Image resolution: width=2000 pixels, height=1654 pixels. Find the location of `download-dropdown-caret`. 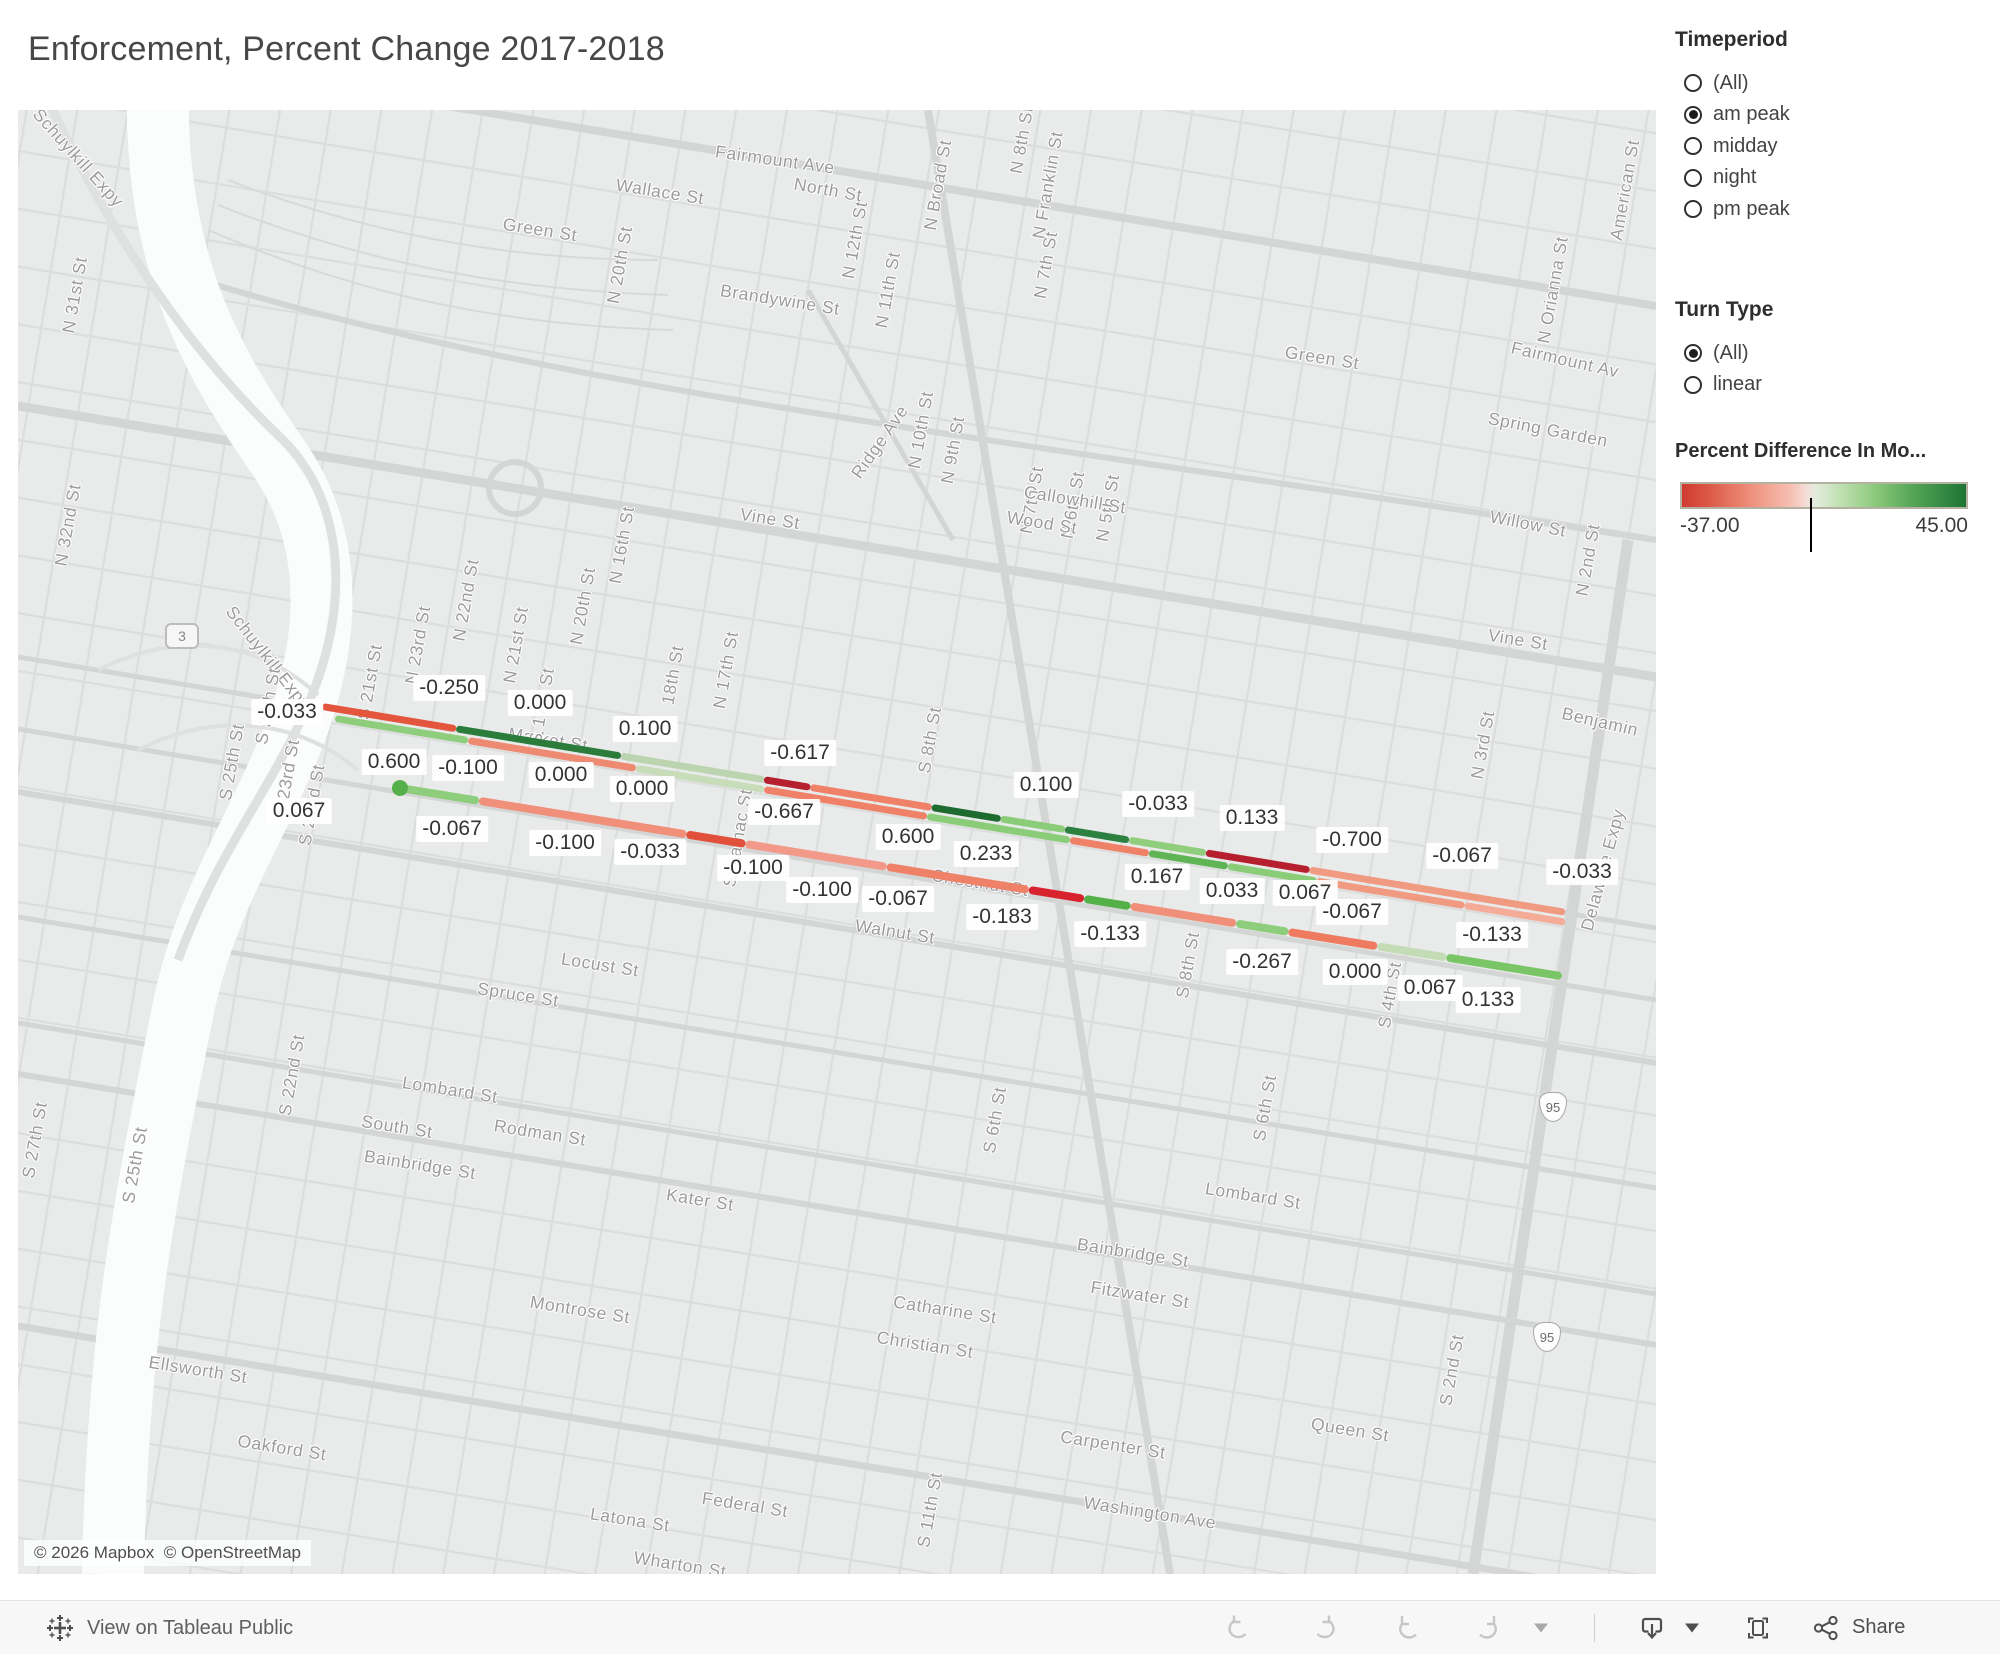

download-dropdown-caret is located at coordinates (1692, 1627).